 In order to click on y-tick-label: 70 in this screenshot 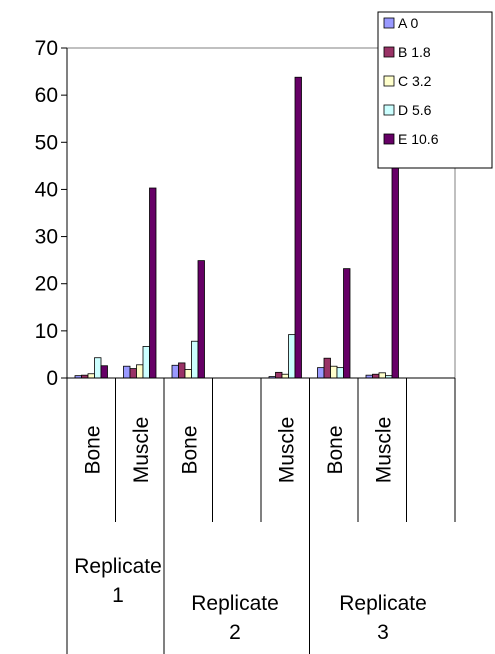, I will do `click(46, 48)`.